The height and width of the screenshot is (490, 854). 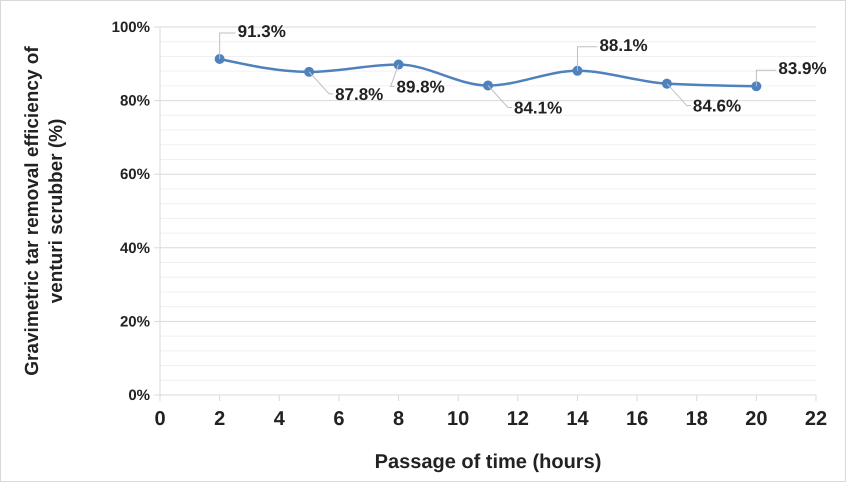 What do you see at coordinates (623, 45) in the screenshot?
I see `data-label: 88.1%` at bounding box center [623, 45].